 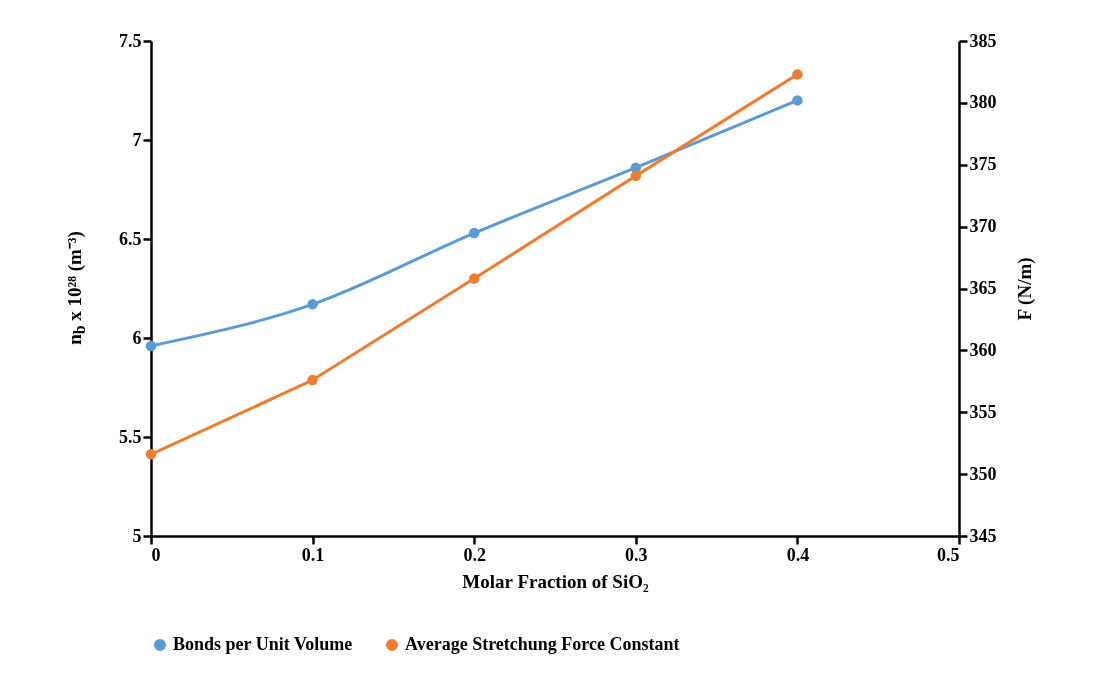 I want to click on y-tick-label: 6.5, so click(x=130, y=238).